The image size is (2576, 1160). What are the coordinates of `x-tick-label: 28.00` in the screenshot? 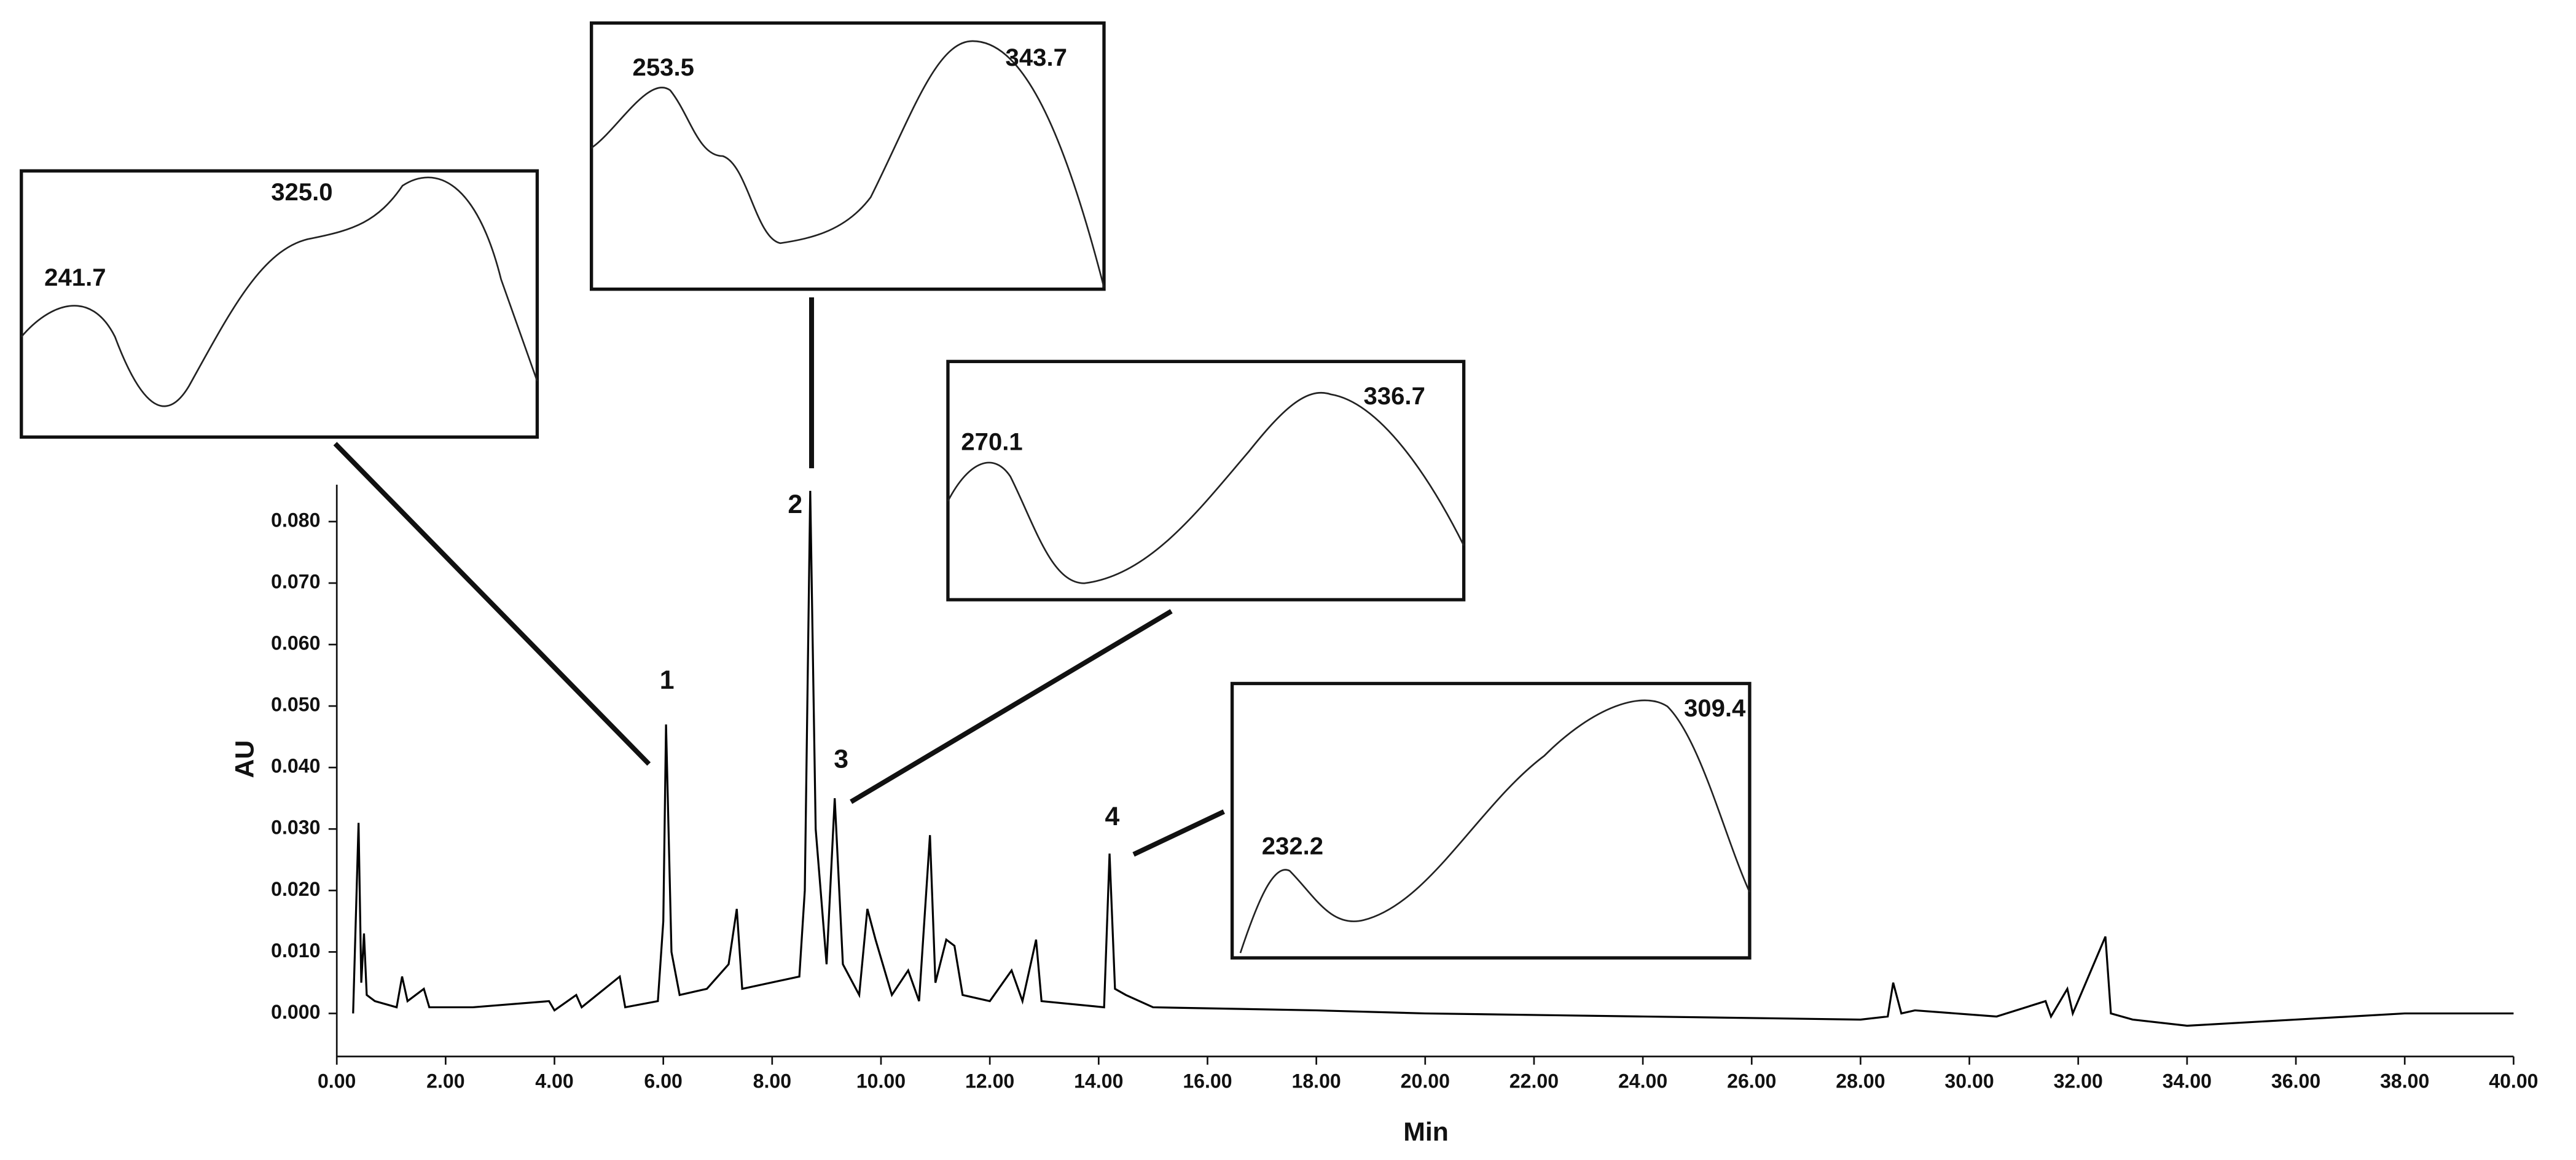 It's located at (1861, 1081).